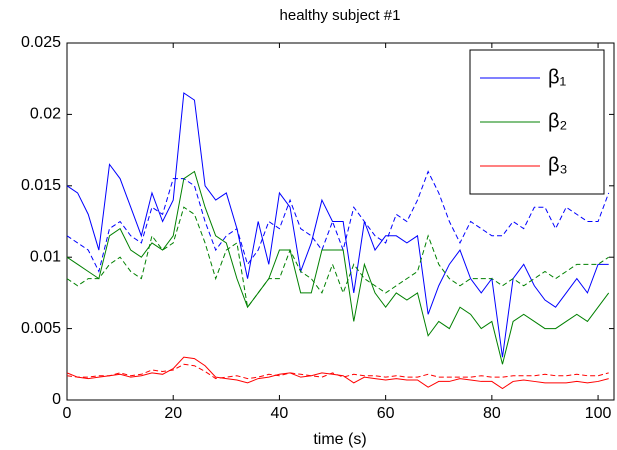 This screenshot has width=617, height=450. What do you see at coordinates (67, 413) in the screenshot?
I see `x-tick-label: 0` at bounding box center [67, 413].